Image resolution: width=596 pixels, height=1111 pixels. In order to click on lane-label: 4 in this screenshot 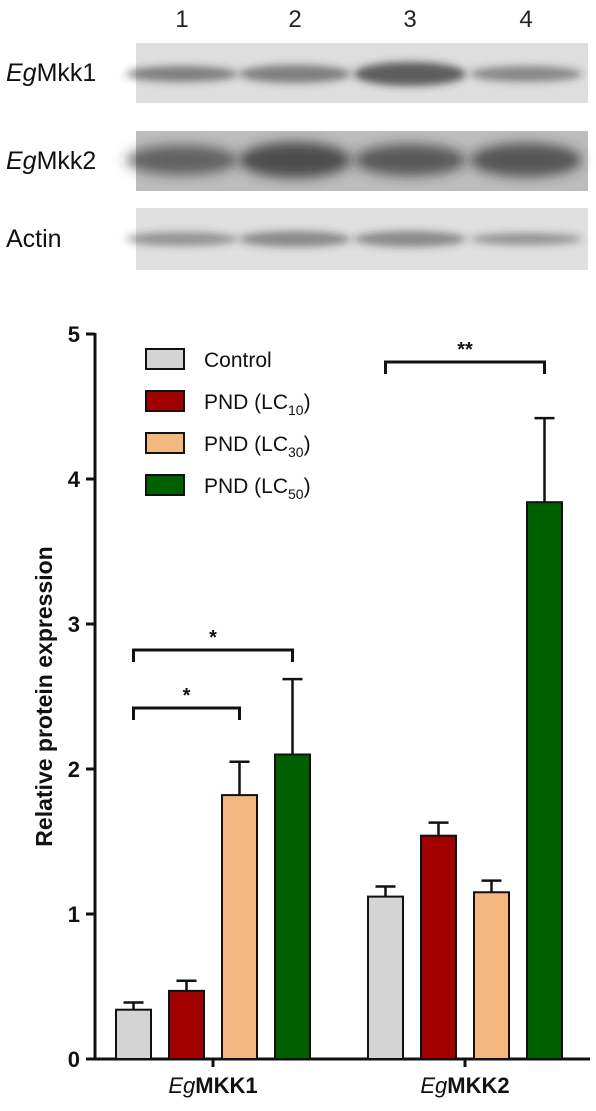, I will do `click(525, 19)`.